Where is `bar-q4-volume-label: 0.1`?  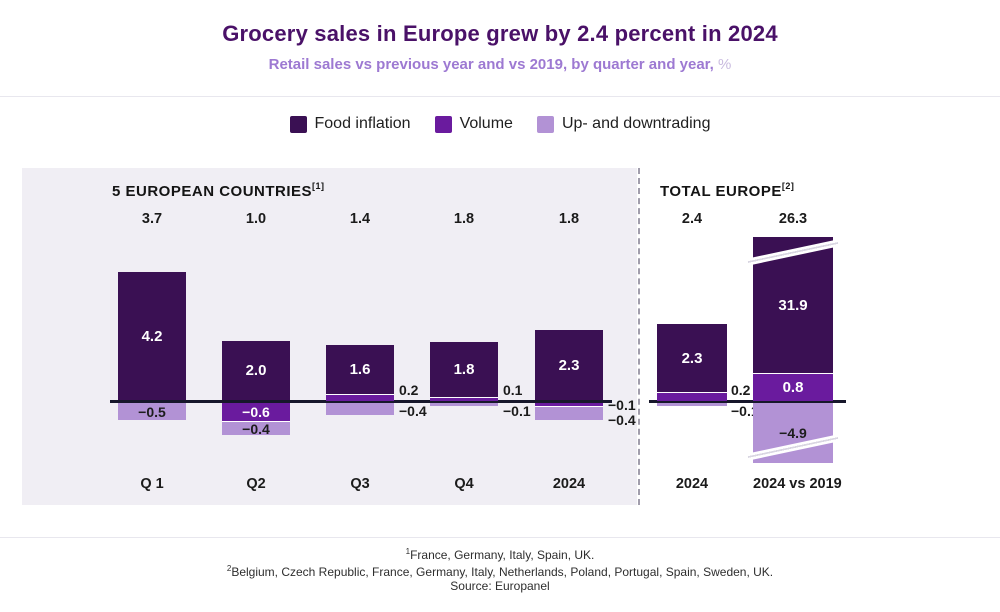
bar-q4-volume-label: 0.1 is located at coordinates (513, 390).